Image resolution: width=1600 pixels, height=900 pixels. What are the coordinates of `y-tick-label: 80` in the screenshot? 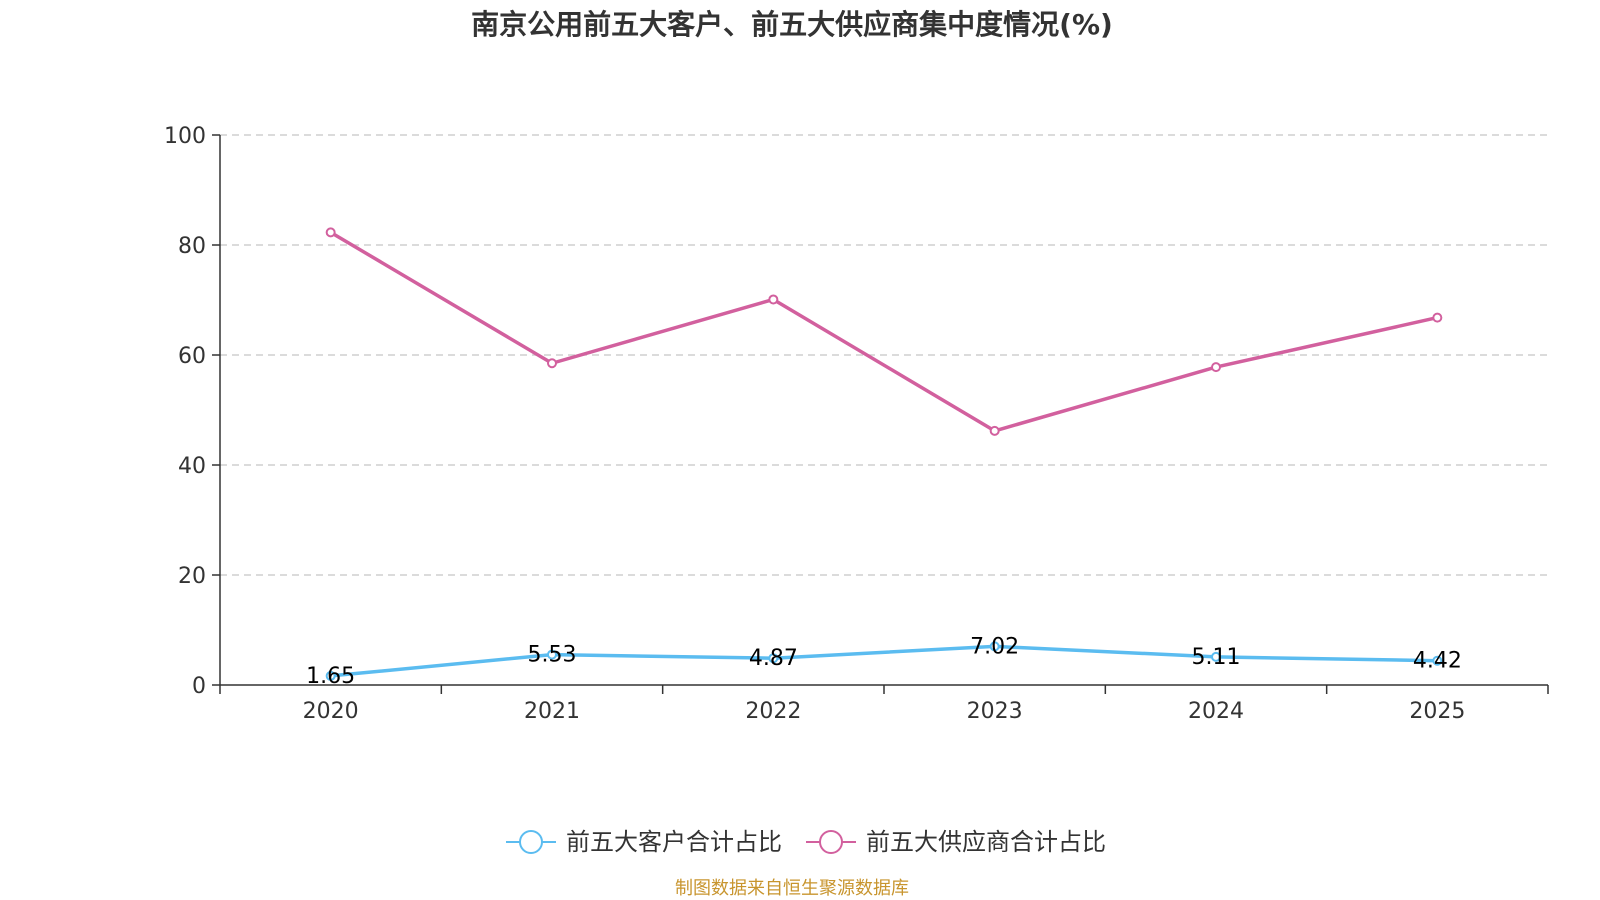 It's located at (192, 246).